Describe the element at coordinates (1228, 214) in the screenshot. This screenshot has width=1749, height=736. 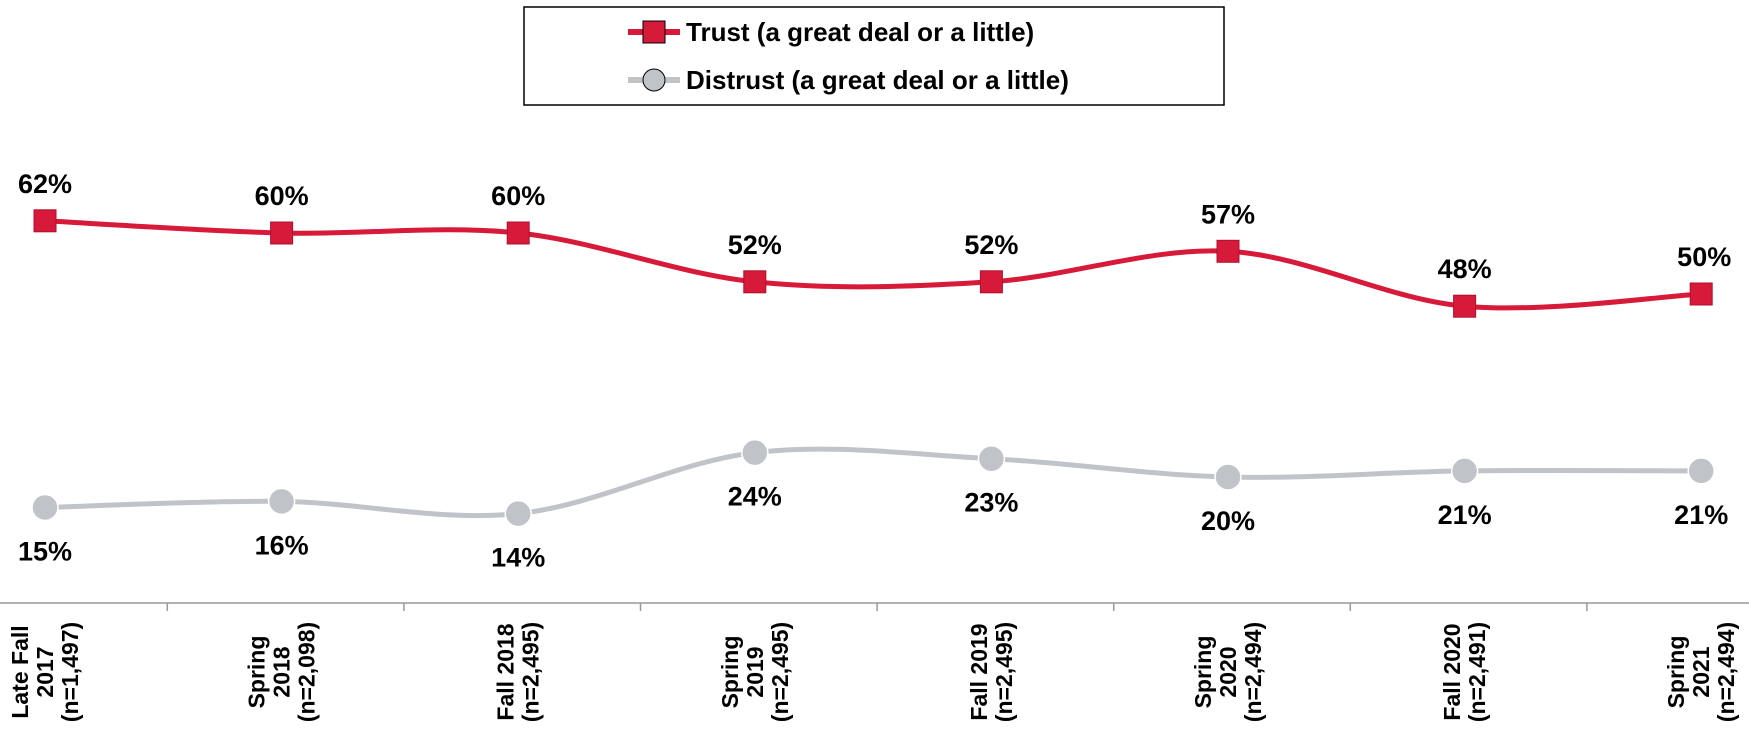
I see `data-label: 57%` at that location.